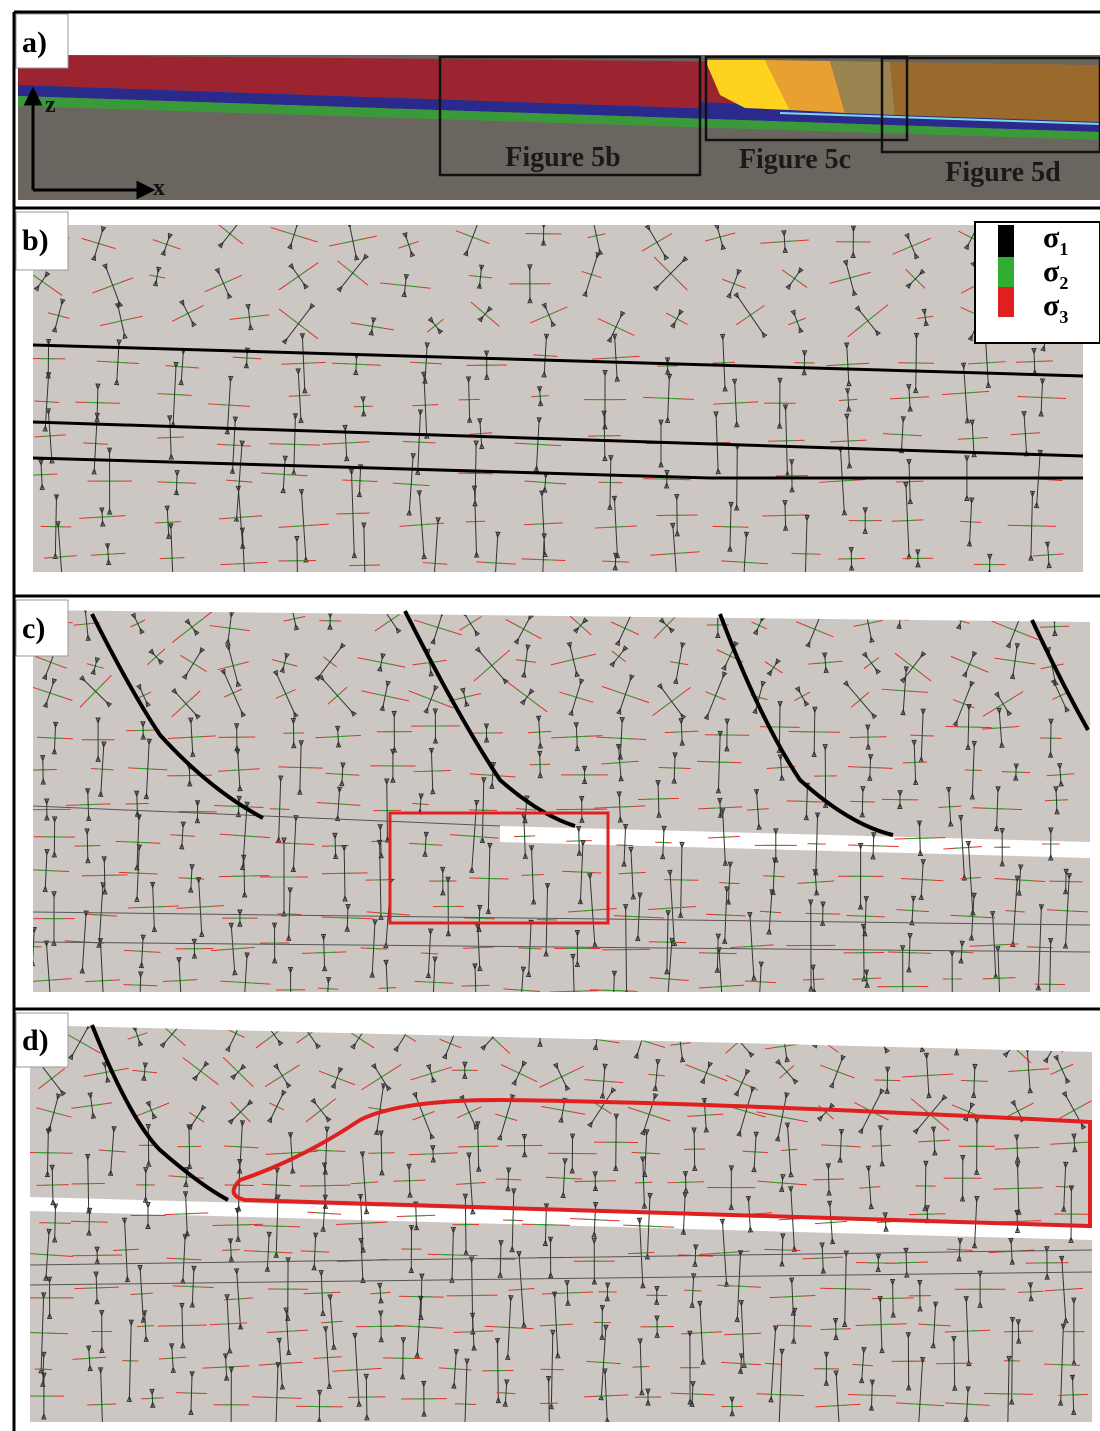 This screenshot has width=1100, height=1431. What do you see at coordinates (35, 240) in the screenshot?
I see `panel-label: b)` at bounding box center [35, 240].